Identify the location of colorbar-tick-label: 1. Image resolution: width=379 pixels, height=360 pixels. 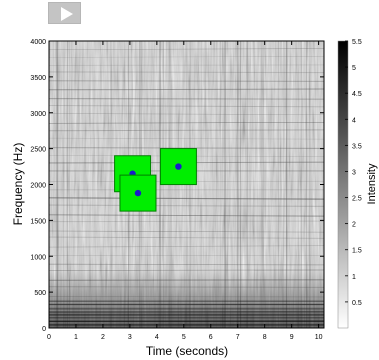
(354, 277).